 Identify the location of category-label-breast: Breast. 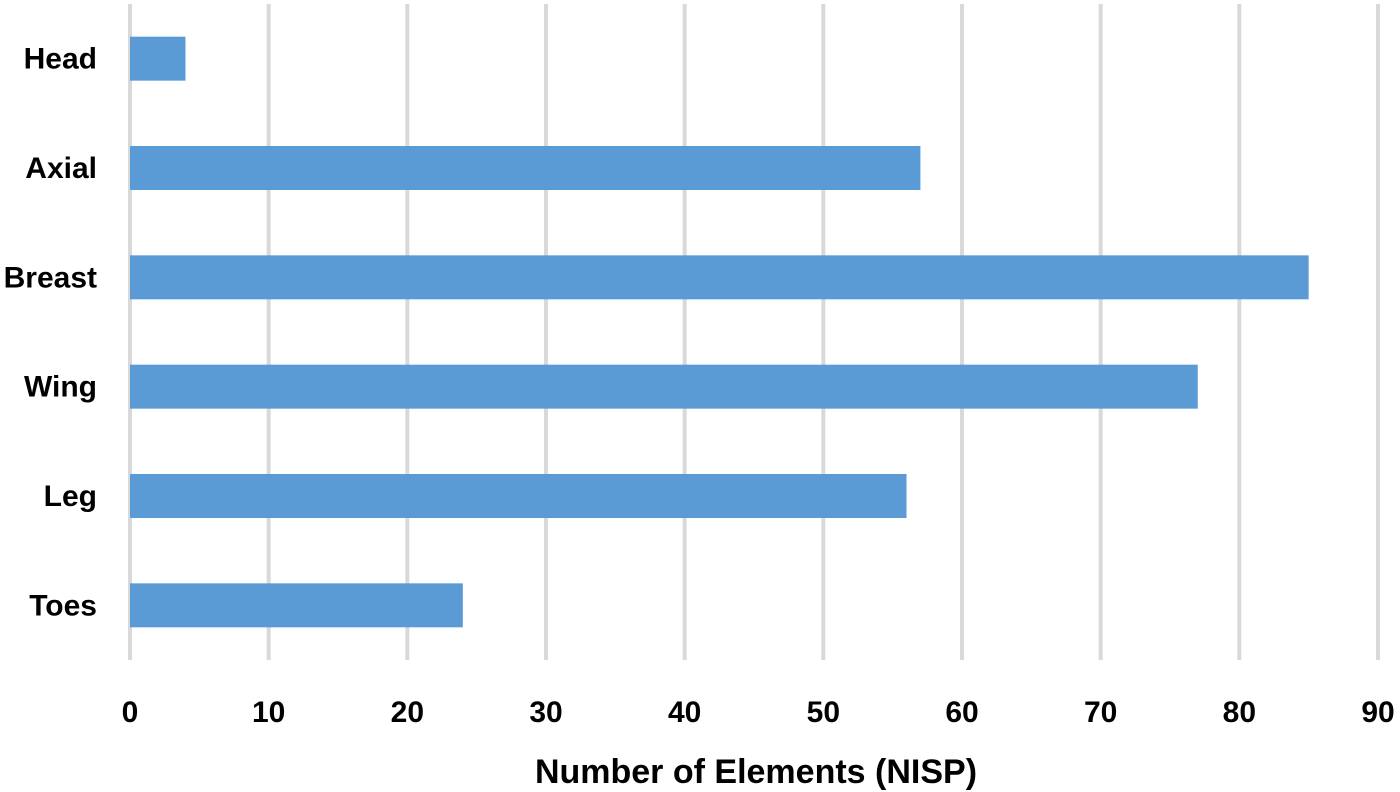
(50, 277).